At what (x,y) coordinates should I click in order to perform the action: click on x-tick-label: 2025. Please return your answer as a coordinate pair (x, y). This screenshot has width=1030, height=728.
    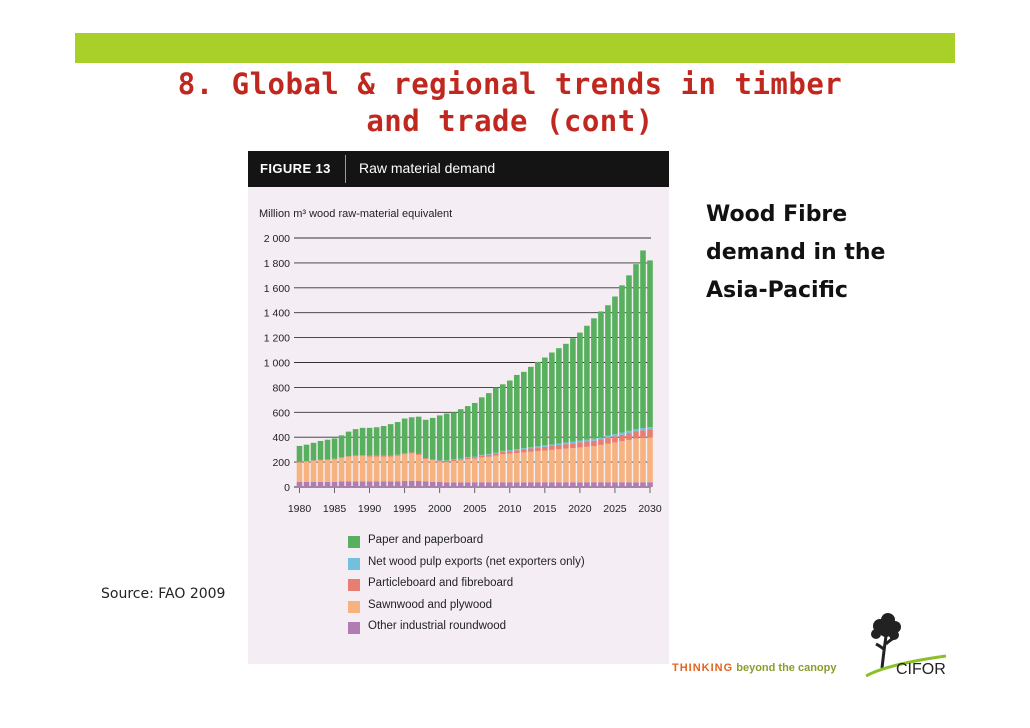
    Looking at the image, I should click on (615, 509).